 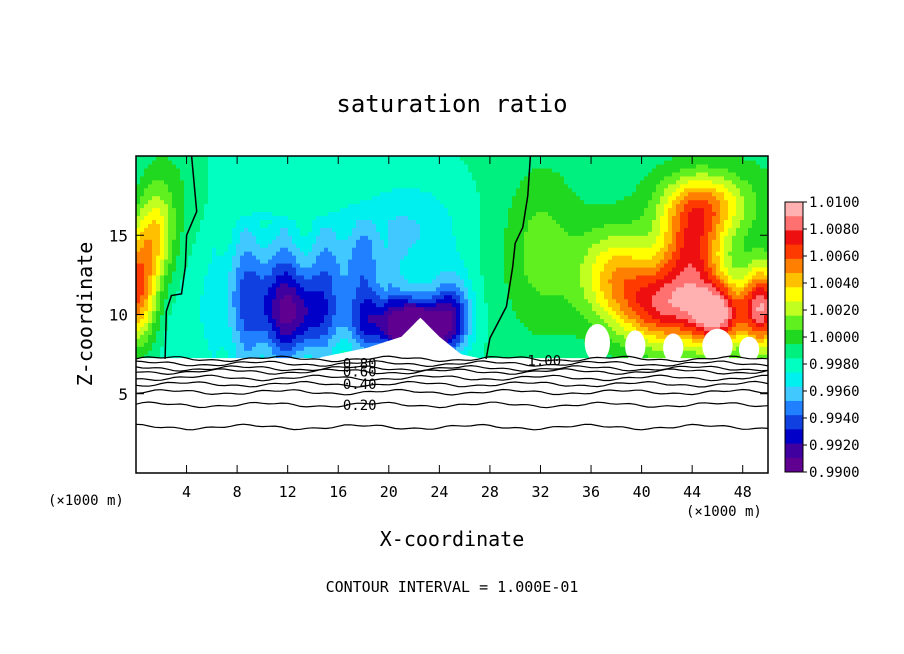 What do you see at coordinates (360, 373) in the screenshot?
I see `contour-label: 0.60` at bounding box center [360, 373].